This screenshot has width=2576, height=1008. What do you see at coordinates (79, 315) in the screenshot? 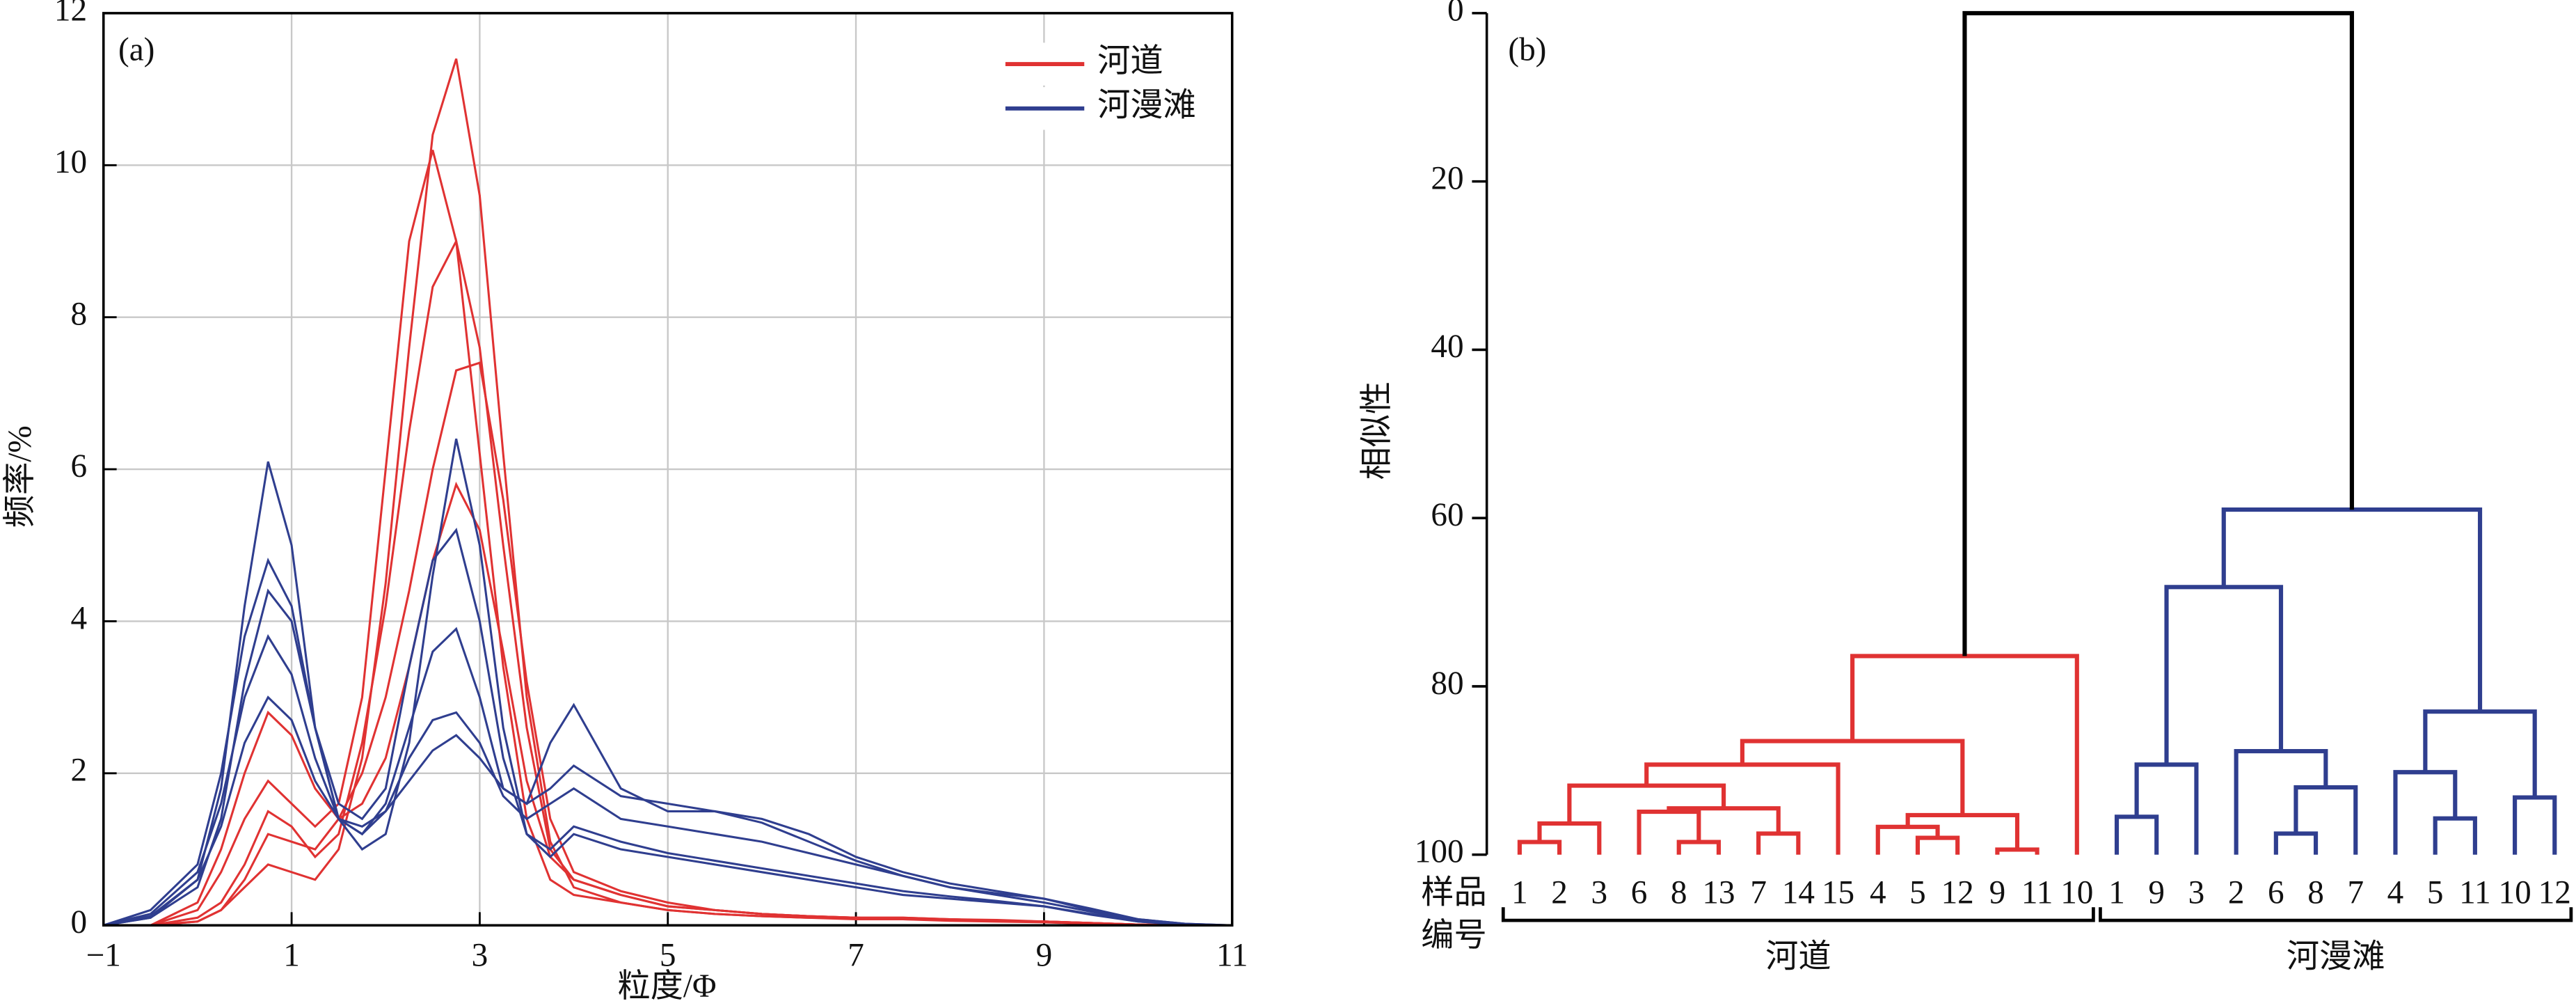
I see `y-tick-label: 8` at bounding box center [79, 315].